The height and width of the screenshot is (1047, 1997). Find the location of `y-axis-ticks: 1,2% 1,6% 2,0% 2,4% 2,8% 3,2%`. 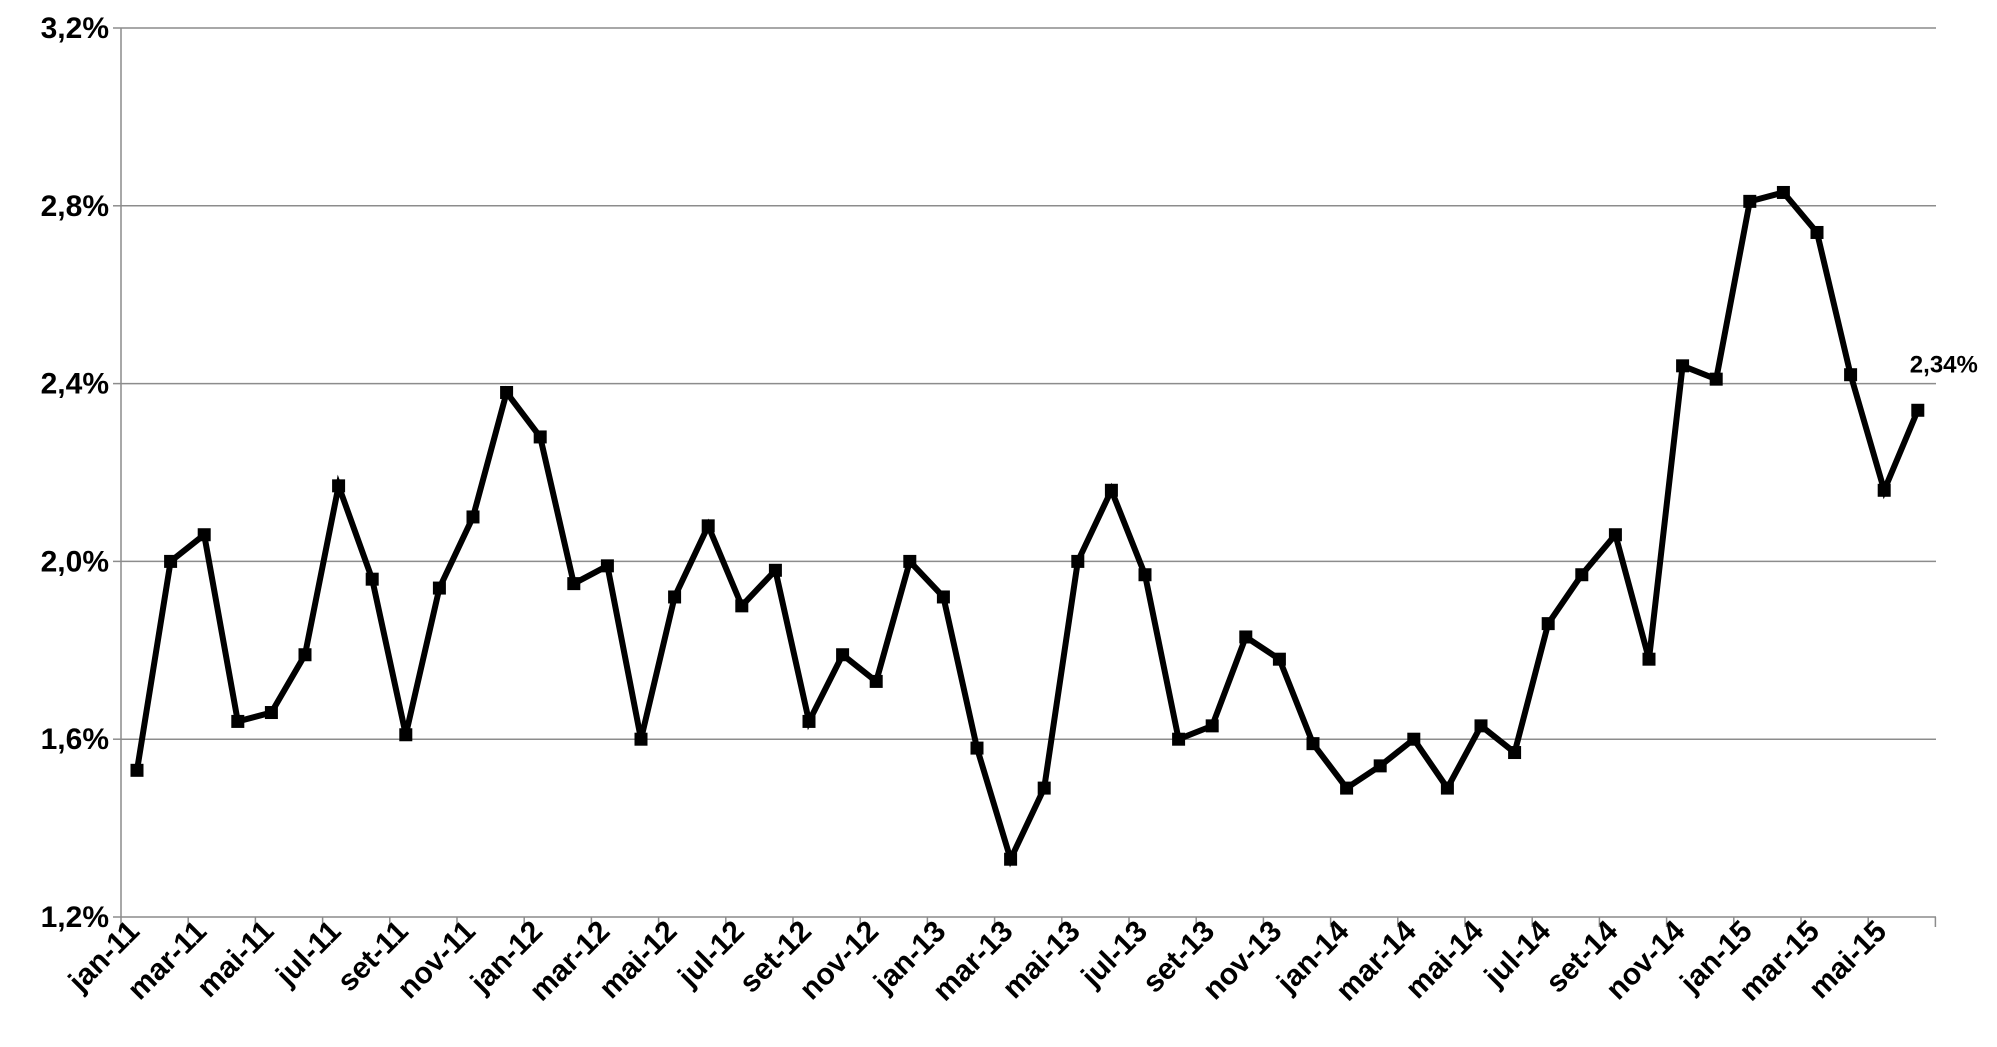

y-axis-ticks: 1,2% 1,6% 2,0% 2,4% 2,8% 3,2% is located at coordinates (81, 473).